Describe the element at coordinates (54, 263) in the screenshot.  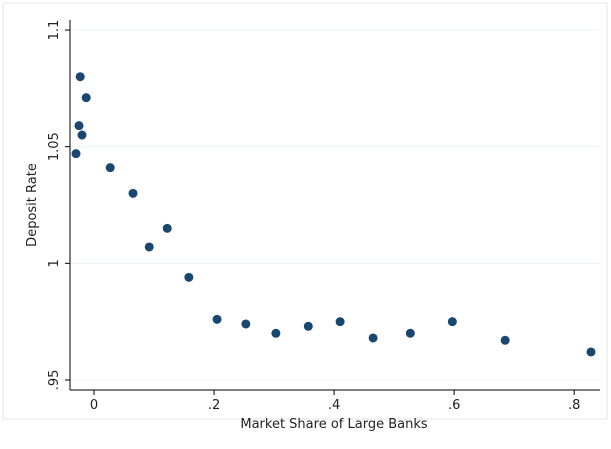
I see `y-tick-label: 1` at that location.